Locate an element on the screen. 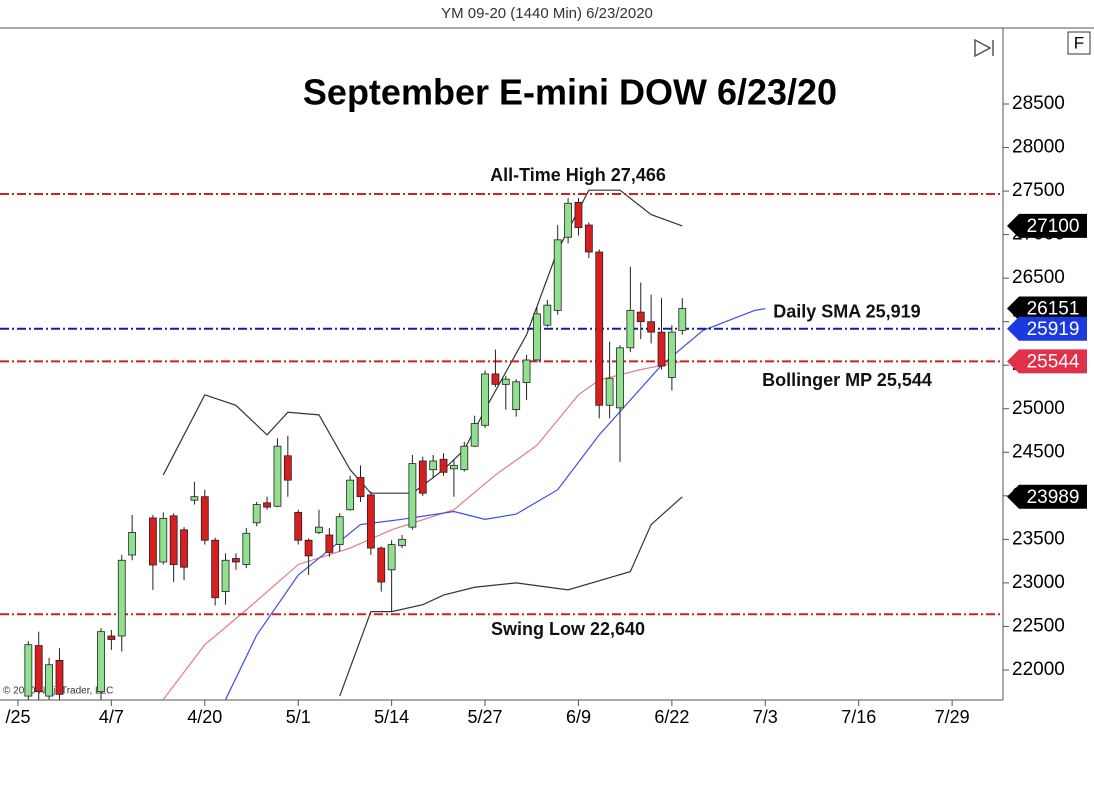 The width and height of the screenshot is (1094, 786). button is located at coordinates (1079, 43).